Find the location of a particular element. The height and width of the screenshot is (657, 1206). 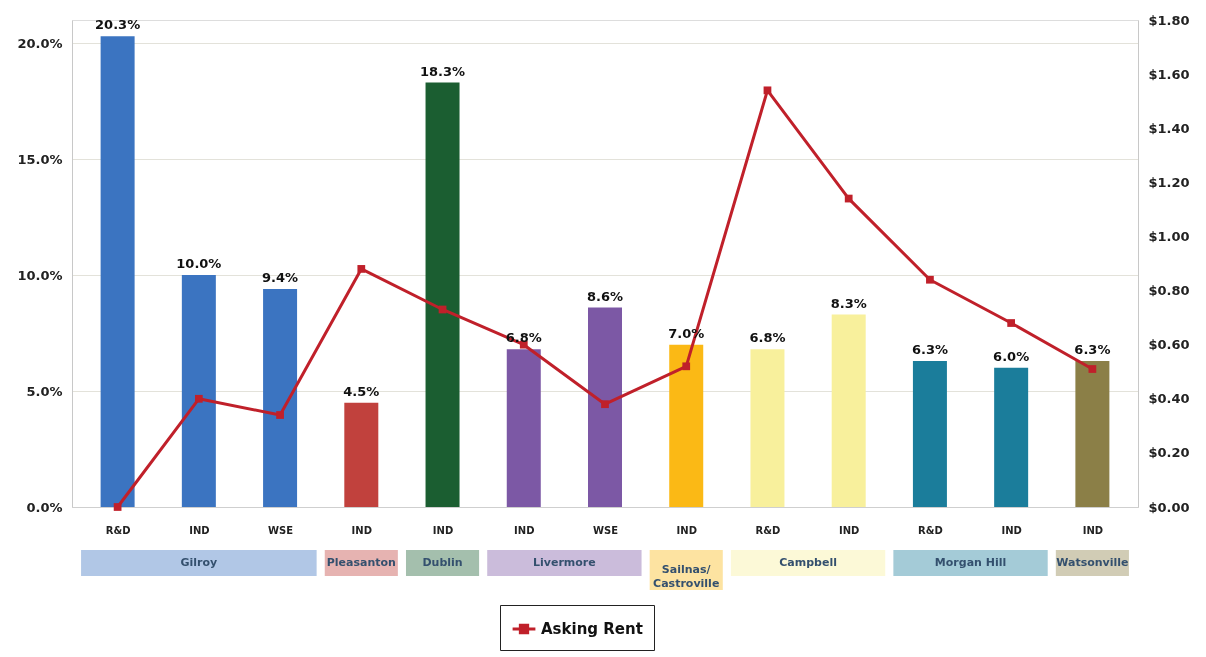

y2-tick-label: $1.60 is located at coordinates (1169, 74).